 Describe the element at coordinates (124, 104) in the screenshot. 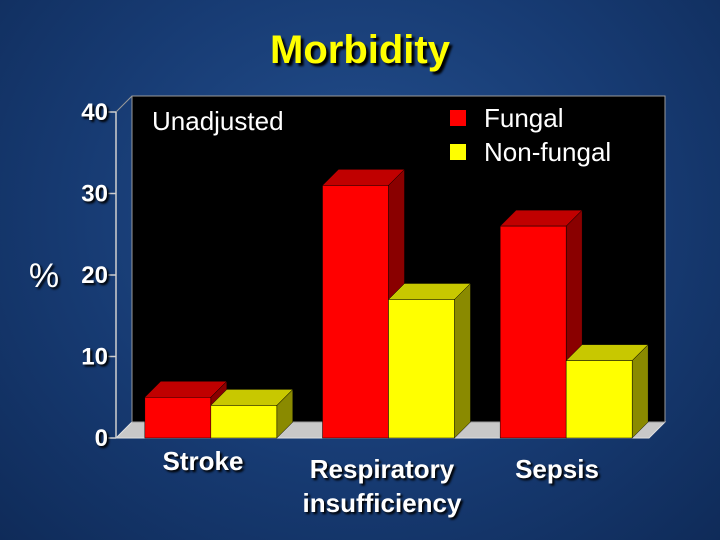

I see `plot-left-edge` at that location.